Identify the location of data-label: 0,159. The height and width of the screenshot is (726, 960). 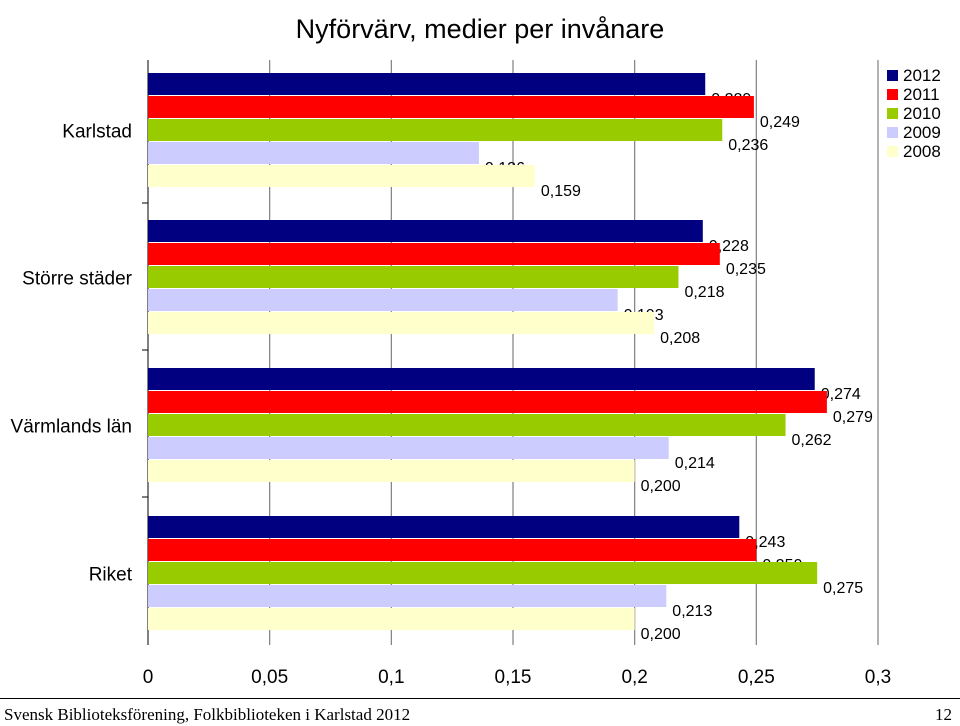
(561, 191).